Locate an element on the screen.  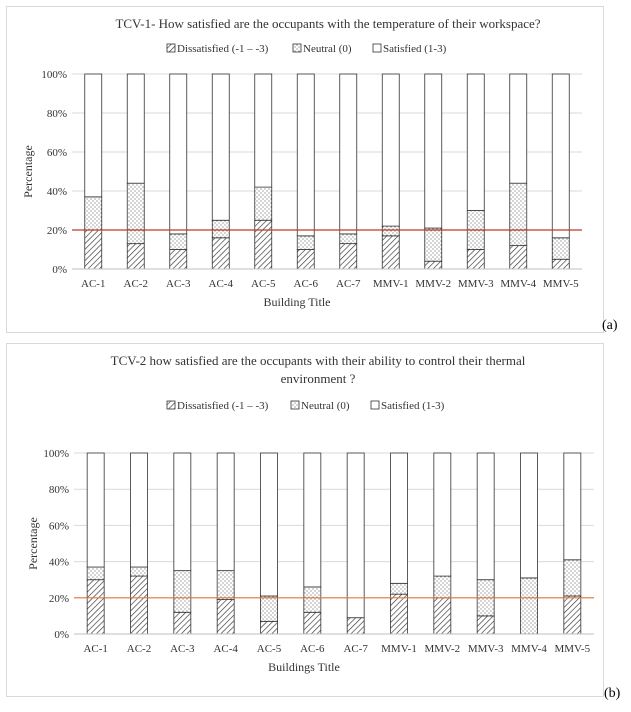
chart-a-bar-ac-6-blank is located at coordinates (305, 155).